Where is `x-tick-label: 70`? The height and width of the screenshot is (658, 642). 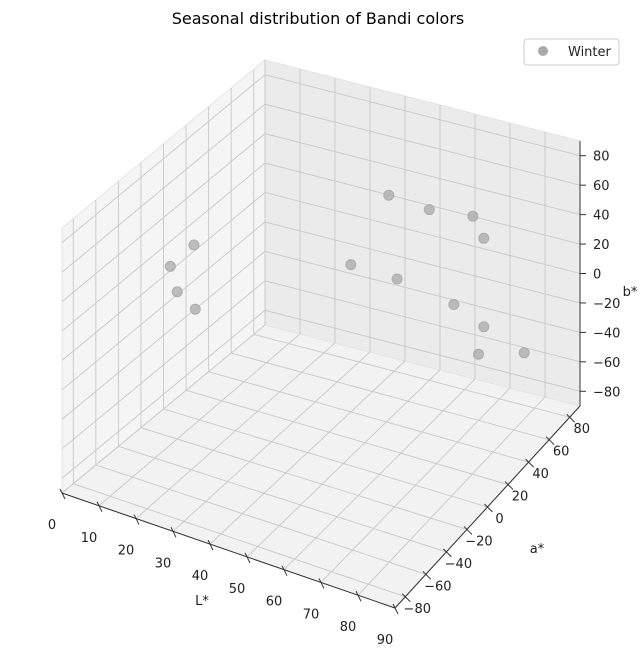
x-tick-label: 70 is located at coordinates (311, 614).